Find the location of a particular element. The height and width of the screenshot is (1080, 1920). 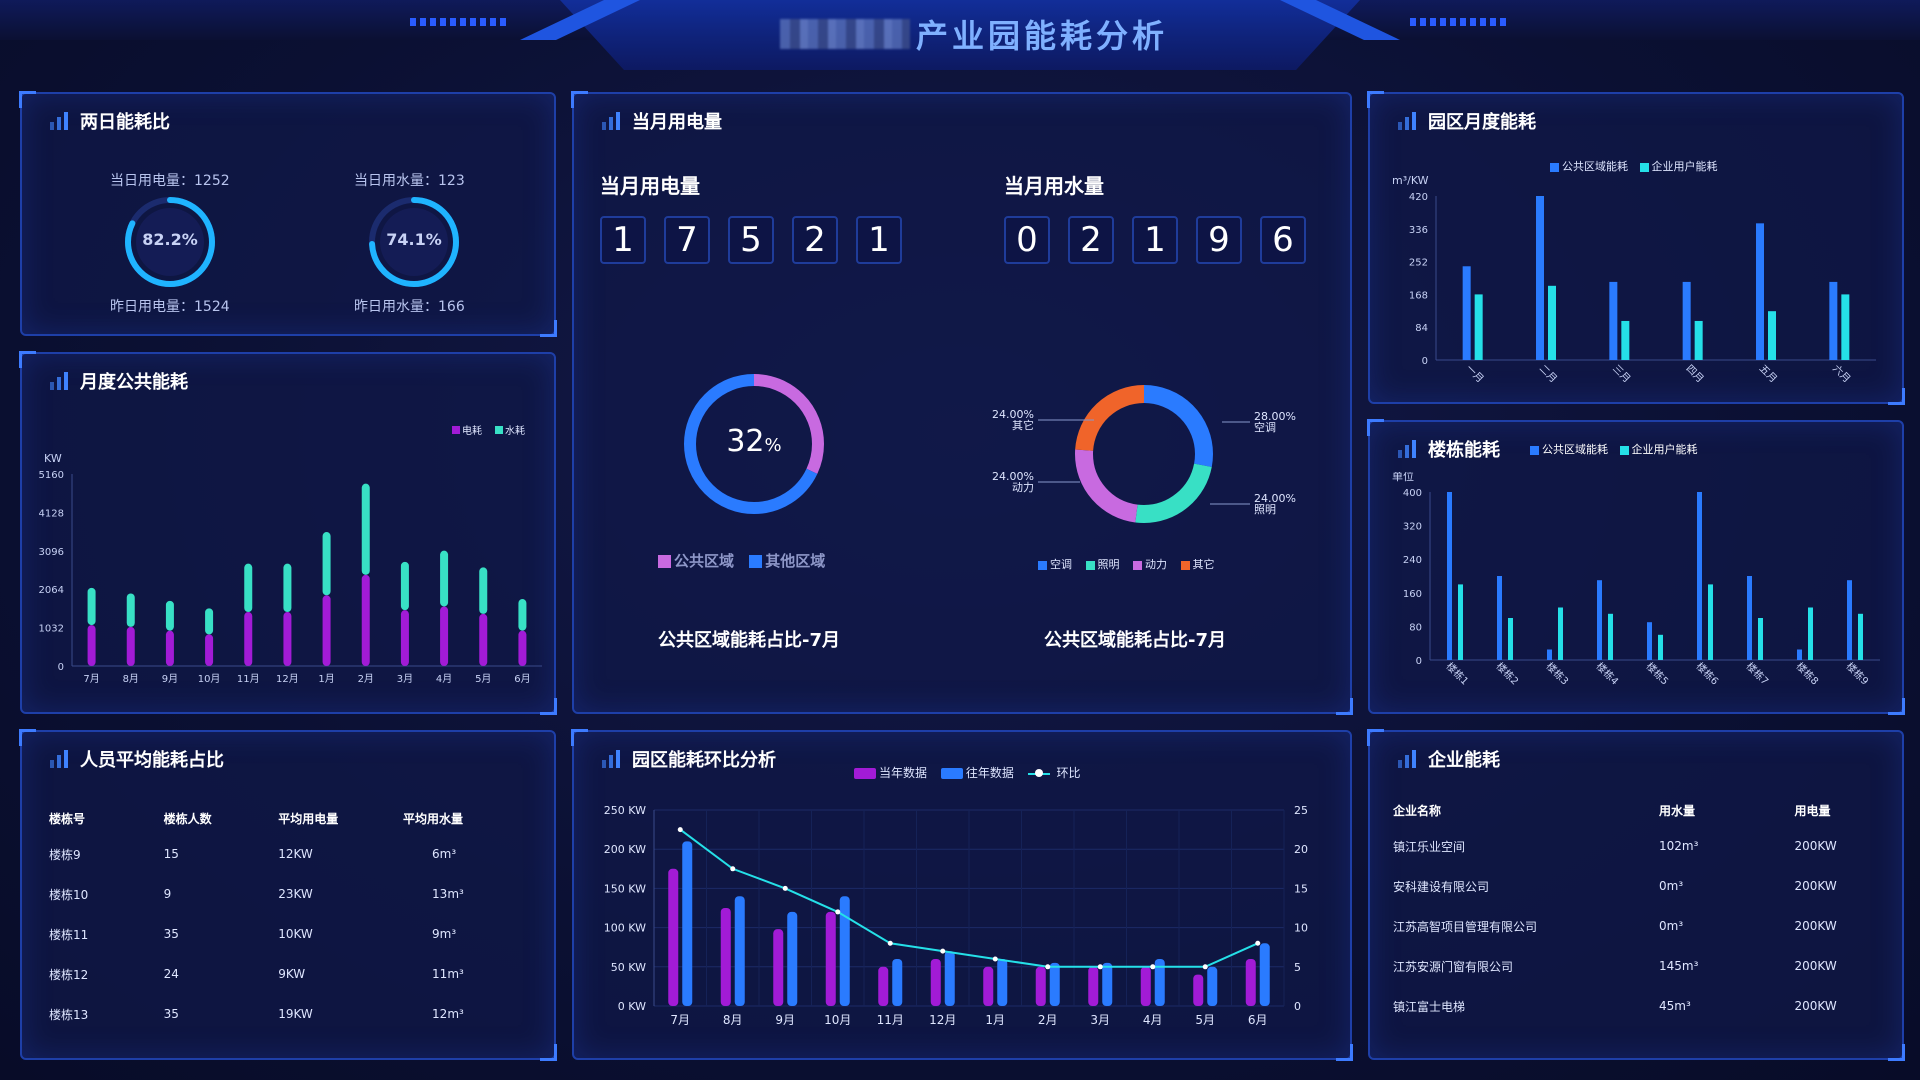

table-cell: 45m³ is located at coordinates (1675, 1006).